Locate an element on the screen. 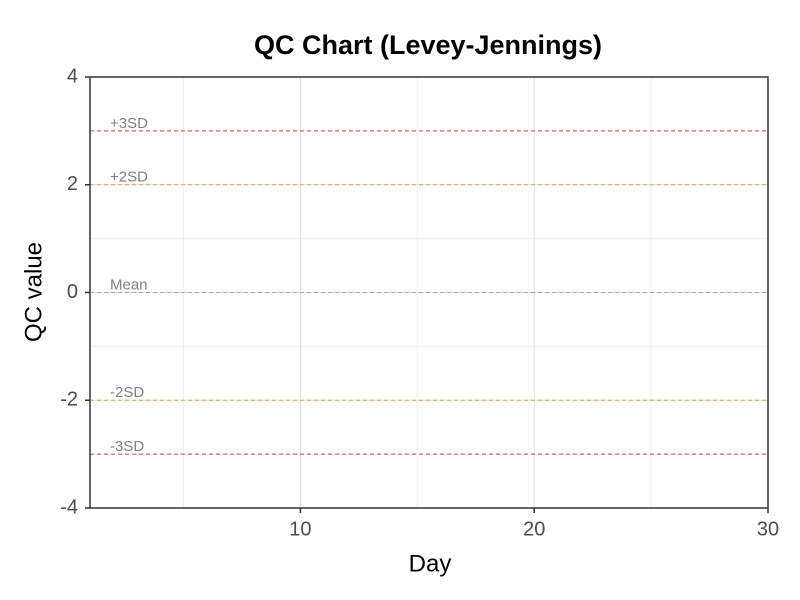 This screenshot has width=800, height=600. y-tick-label: 4 is located at coordinates (72, 76).